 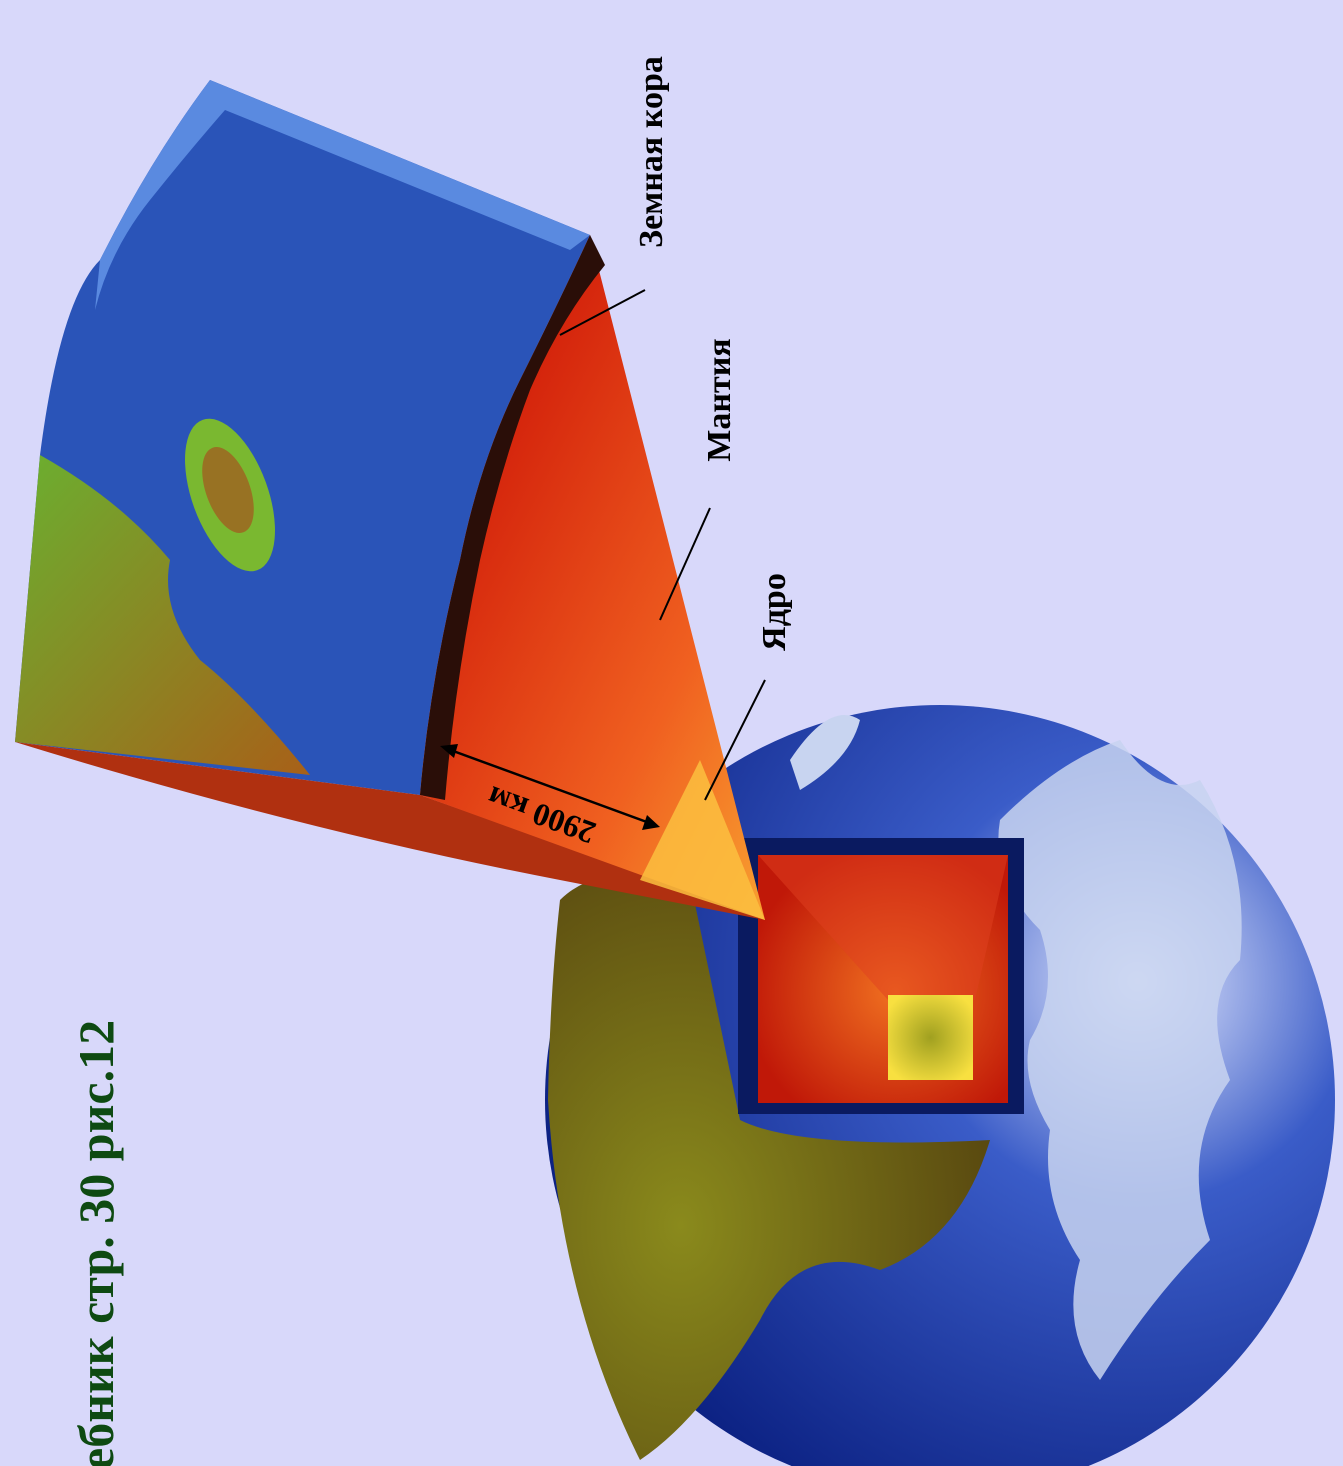 What do you see at coordinates (390, 831) in the screenshot?
I see `block-side` at bounding box center [390, 831].